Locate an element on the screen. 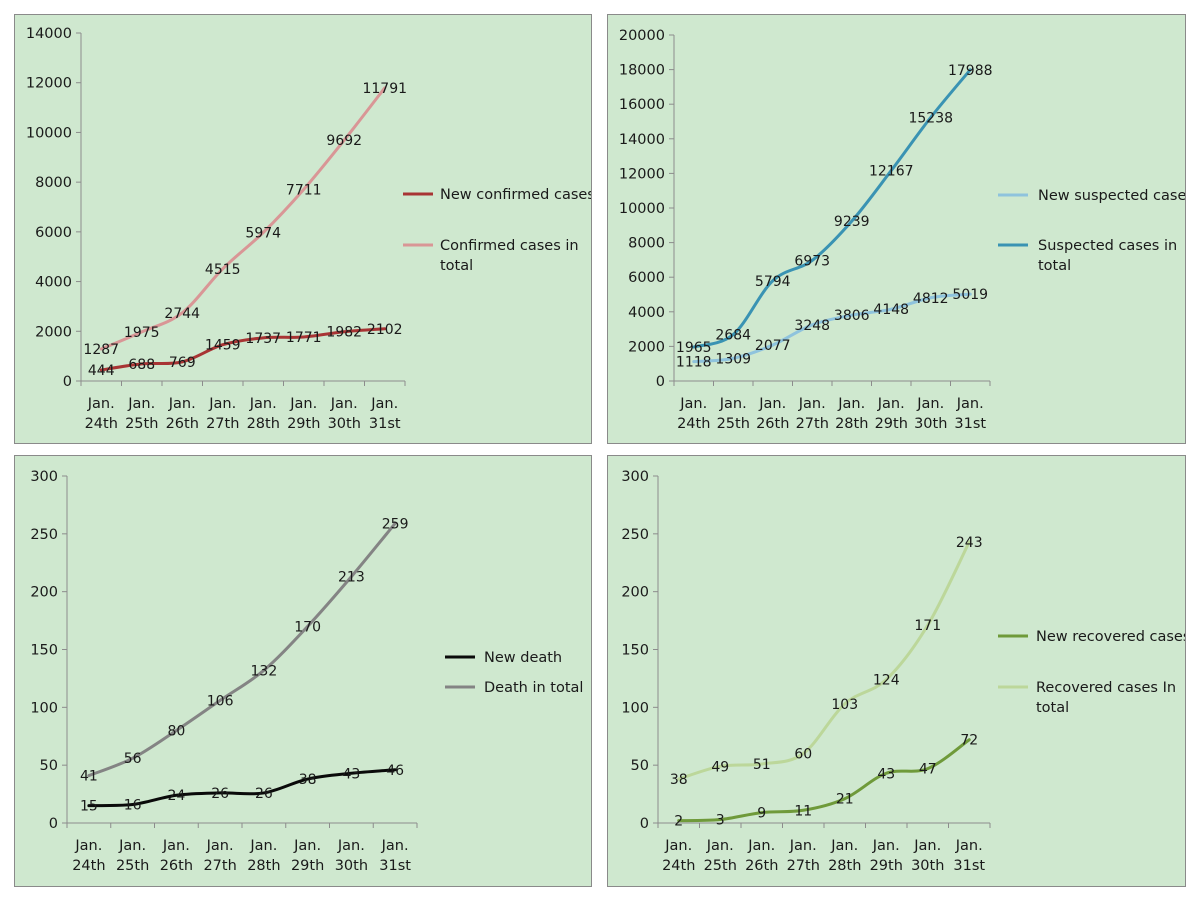  y-tick-label: 12000 is located at coordinates (642, 174).